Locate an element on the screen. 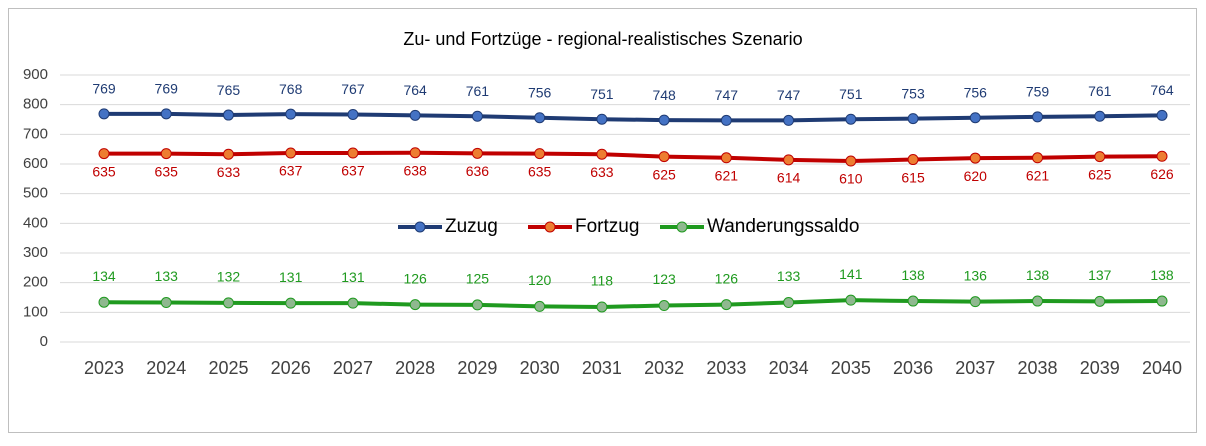 This screenshot has height=446, width=1206. x-tick-label: 2037 is located at coordinates (975, 368).